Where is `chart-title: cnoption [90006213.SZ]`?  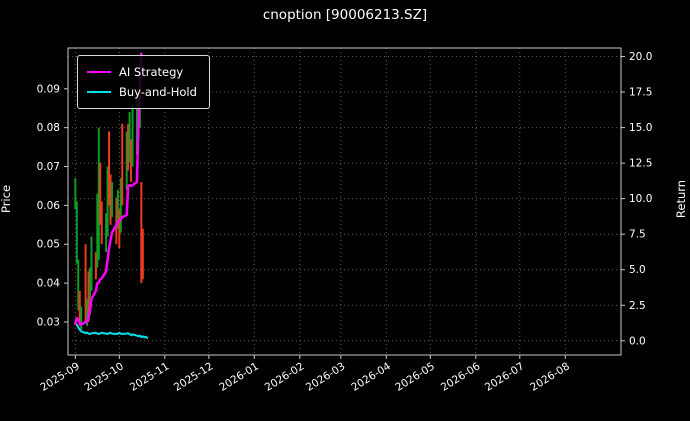 chart-title: cnoption [90006213.SZ] is located at coordinates (345, 15).